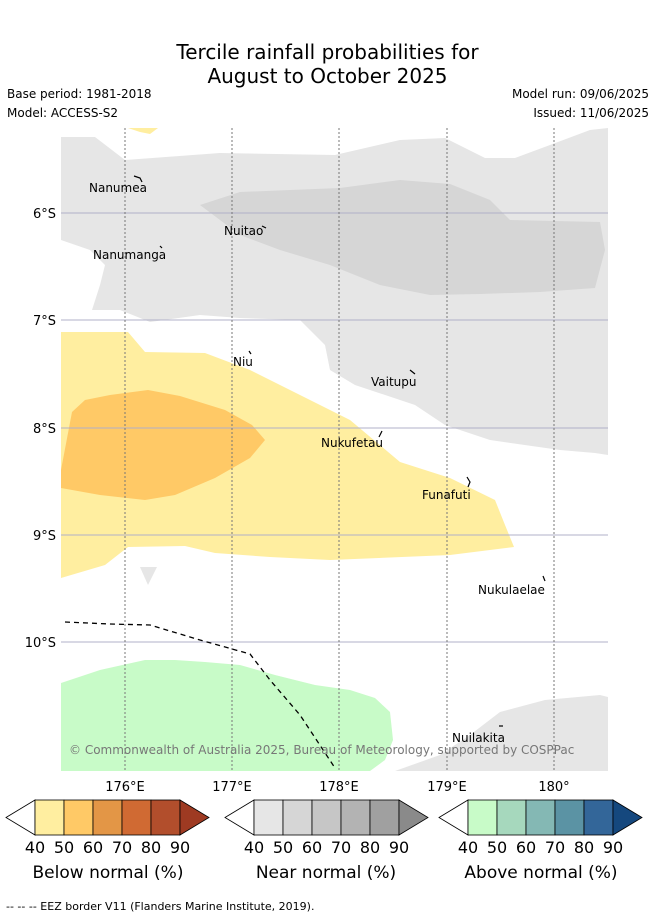 The width and height of the screenshot is (655, 919). Describe the element at coordinates (243, 362) in the screenshot. I see `island-label-niu: Niu` at that location.